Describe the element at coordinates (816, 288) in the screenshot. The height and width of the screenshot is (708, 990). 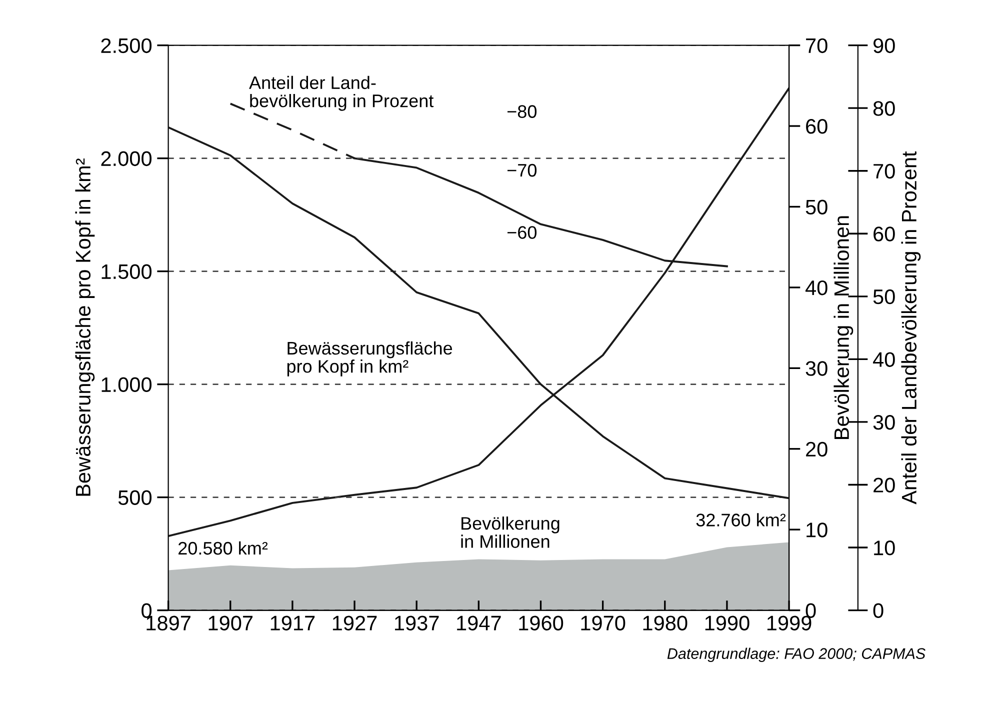
I see `y2-tick-label: 40` at that location.